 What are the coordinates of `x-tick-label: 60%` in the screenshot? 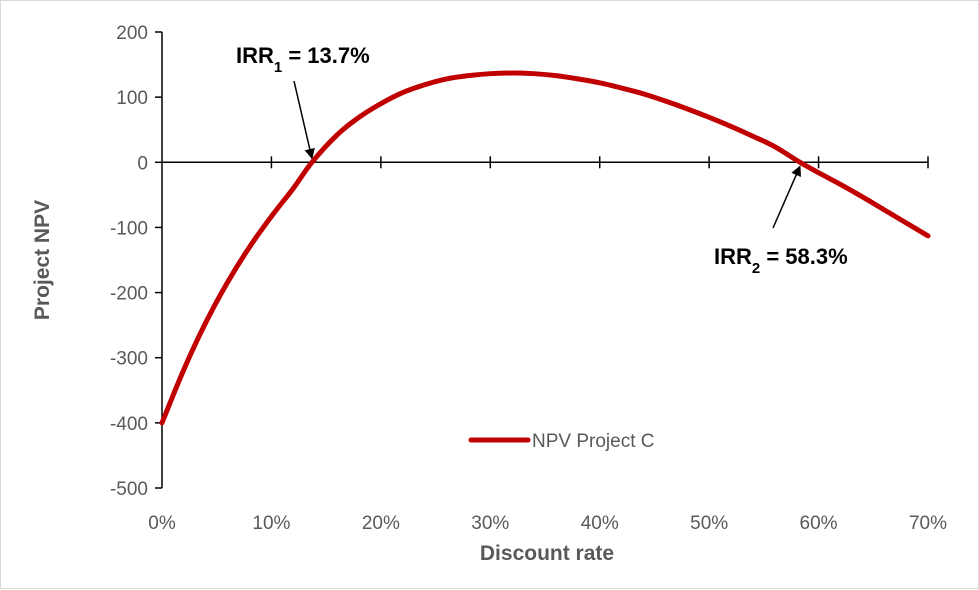 It's located at (819, 523).